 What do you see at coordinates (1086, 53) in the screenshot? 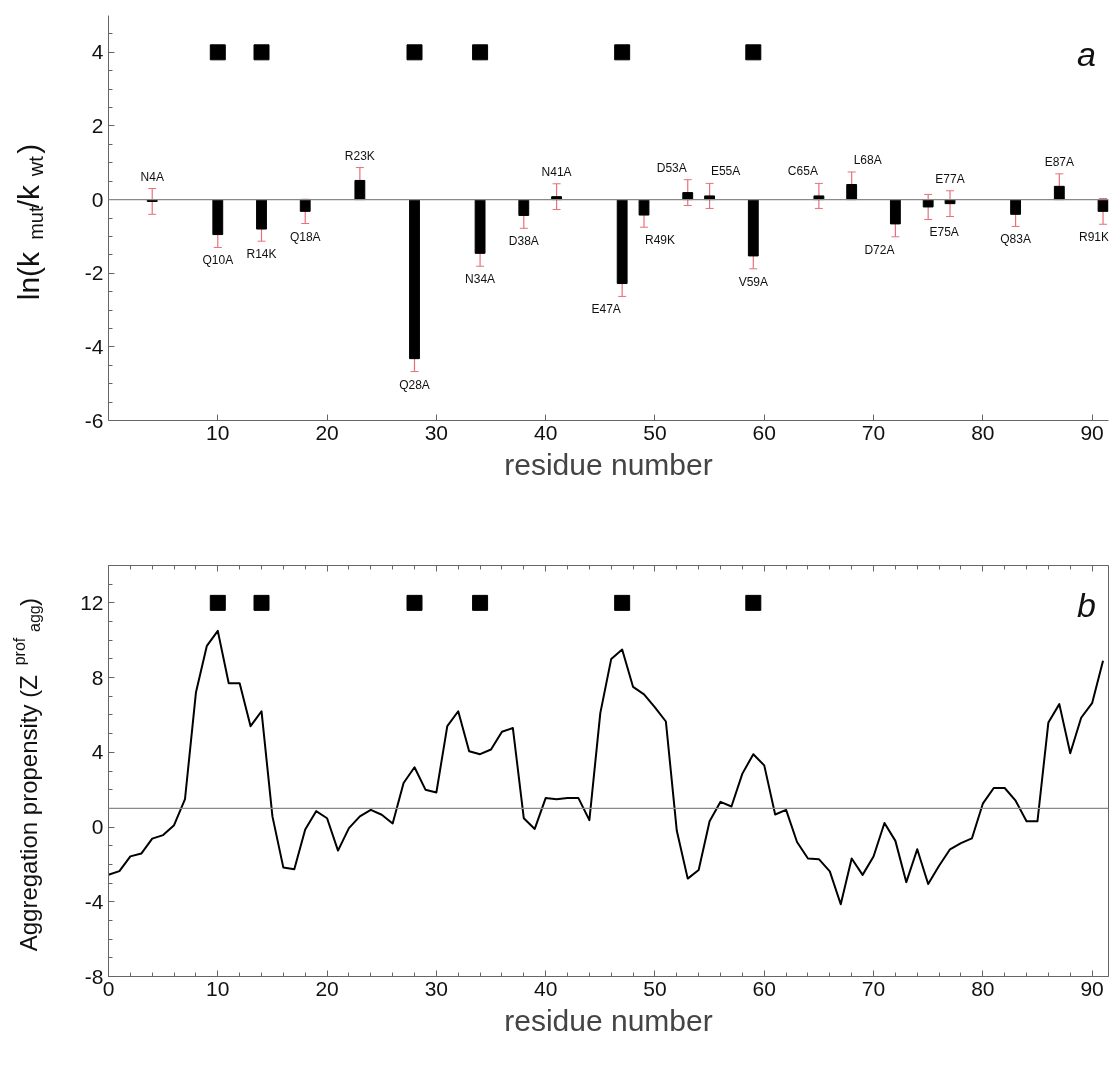
I see `annotation: a` at bounding box center [1086, 53].